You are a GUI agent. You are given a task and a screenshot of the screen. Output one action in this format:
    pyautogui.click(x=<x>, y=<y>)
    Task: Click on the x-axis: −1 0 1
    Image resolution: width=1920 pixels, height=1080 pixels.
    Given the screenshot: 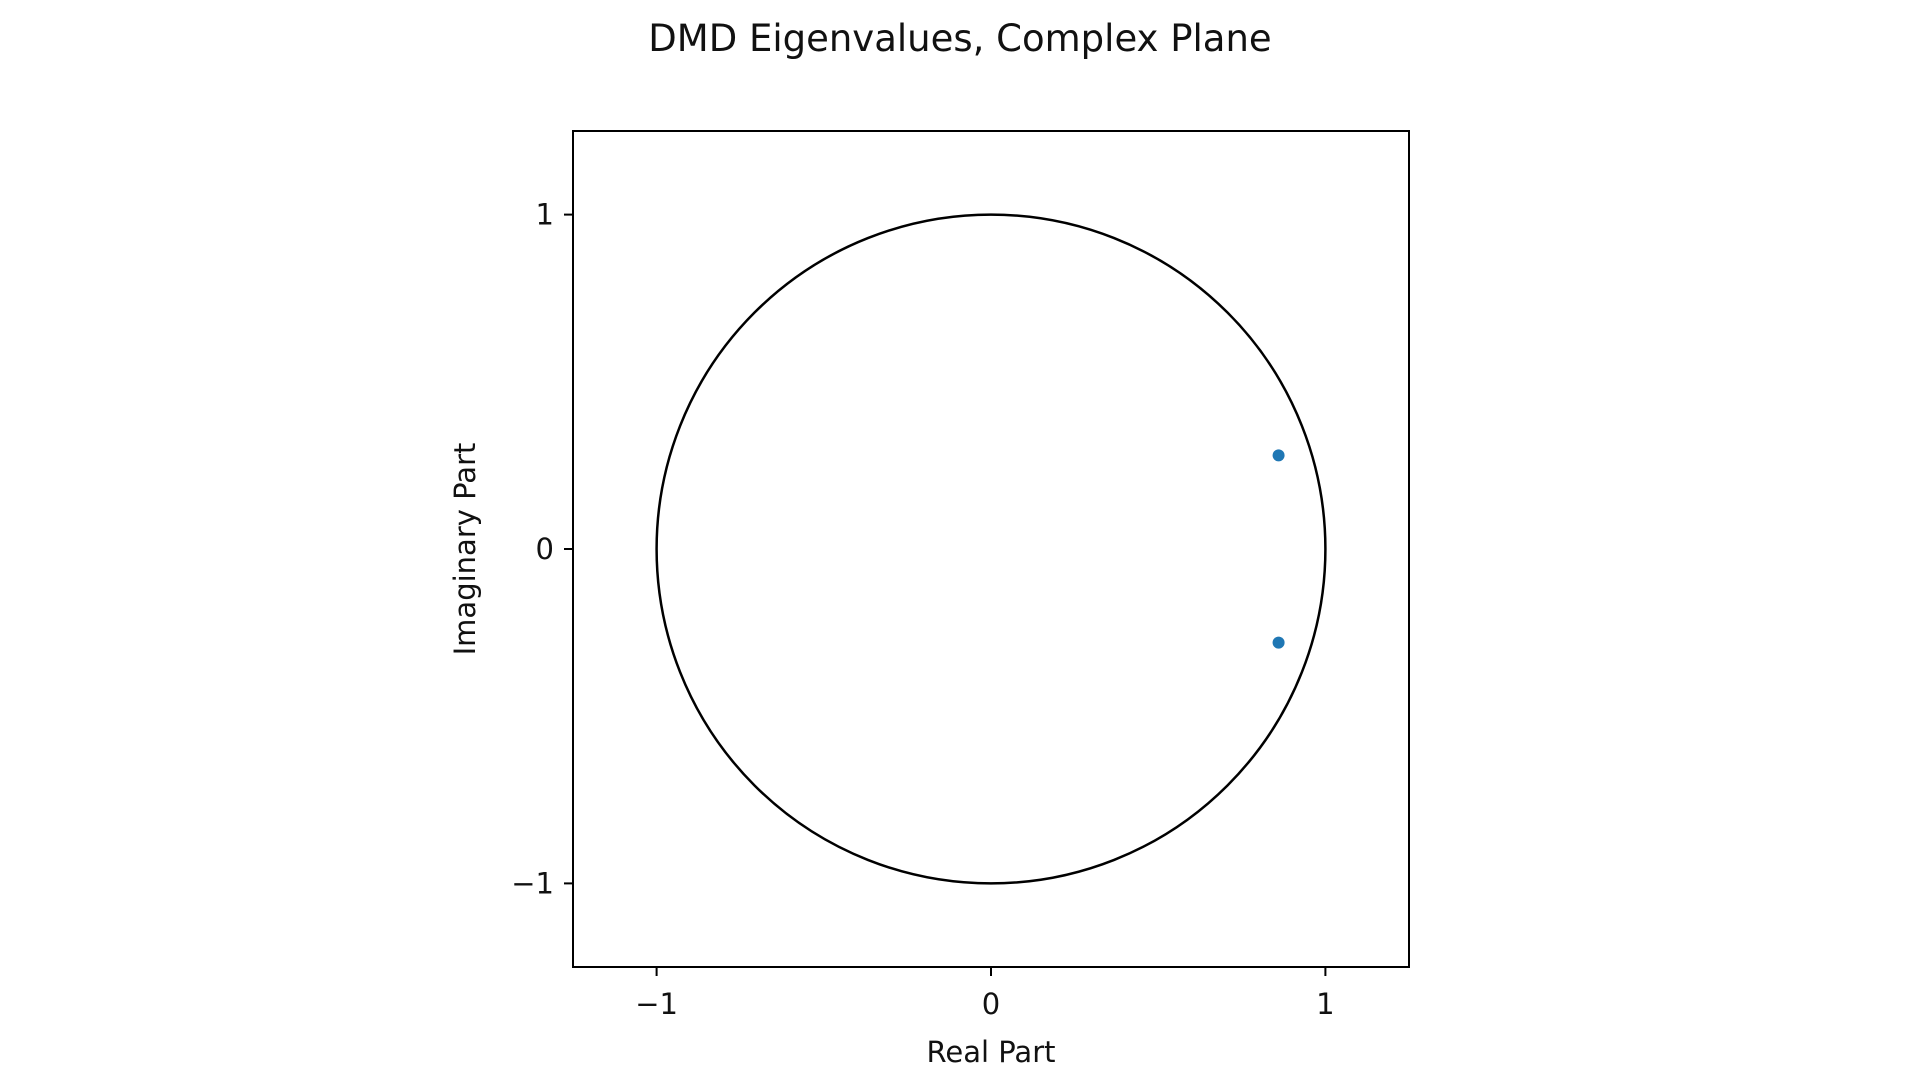 What is the action you would take?
    pyautogui.click(x=985, y=994)
    